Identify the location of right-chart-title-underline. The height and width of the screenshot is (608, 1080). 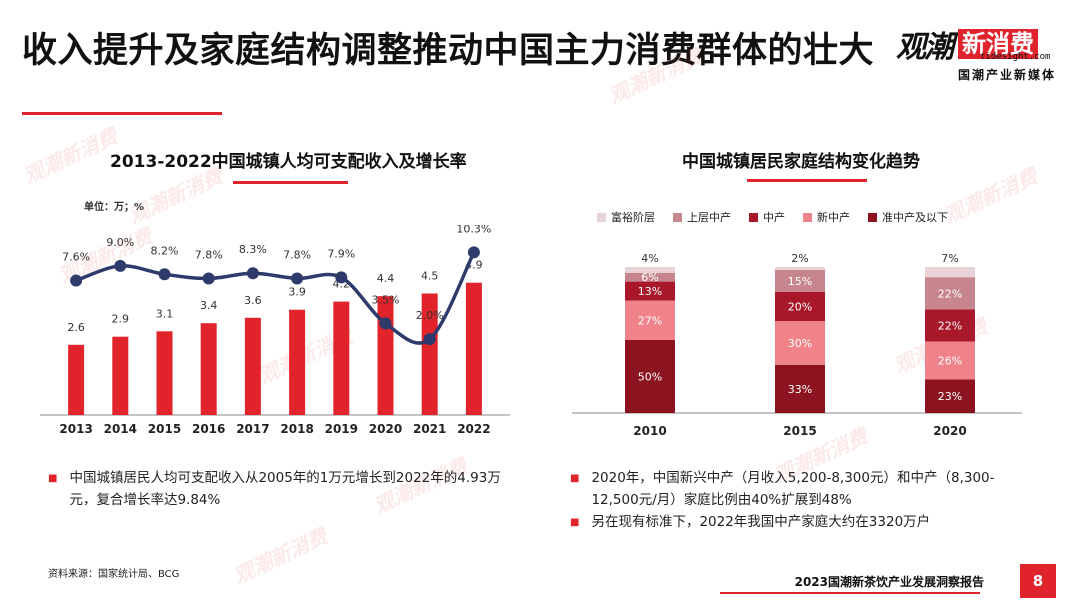
(807, 180).